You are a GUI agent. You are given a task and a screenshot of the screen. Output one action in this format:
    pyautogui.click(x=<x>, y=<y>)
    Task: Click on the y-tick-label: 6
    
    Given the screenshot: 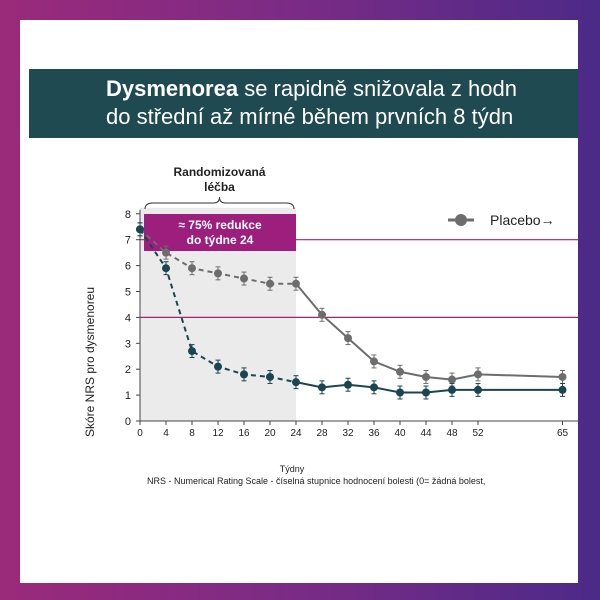 What is the action you would take?
    pyautogui.click(x=128, y=267)
    